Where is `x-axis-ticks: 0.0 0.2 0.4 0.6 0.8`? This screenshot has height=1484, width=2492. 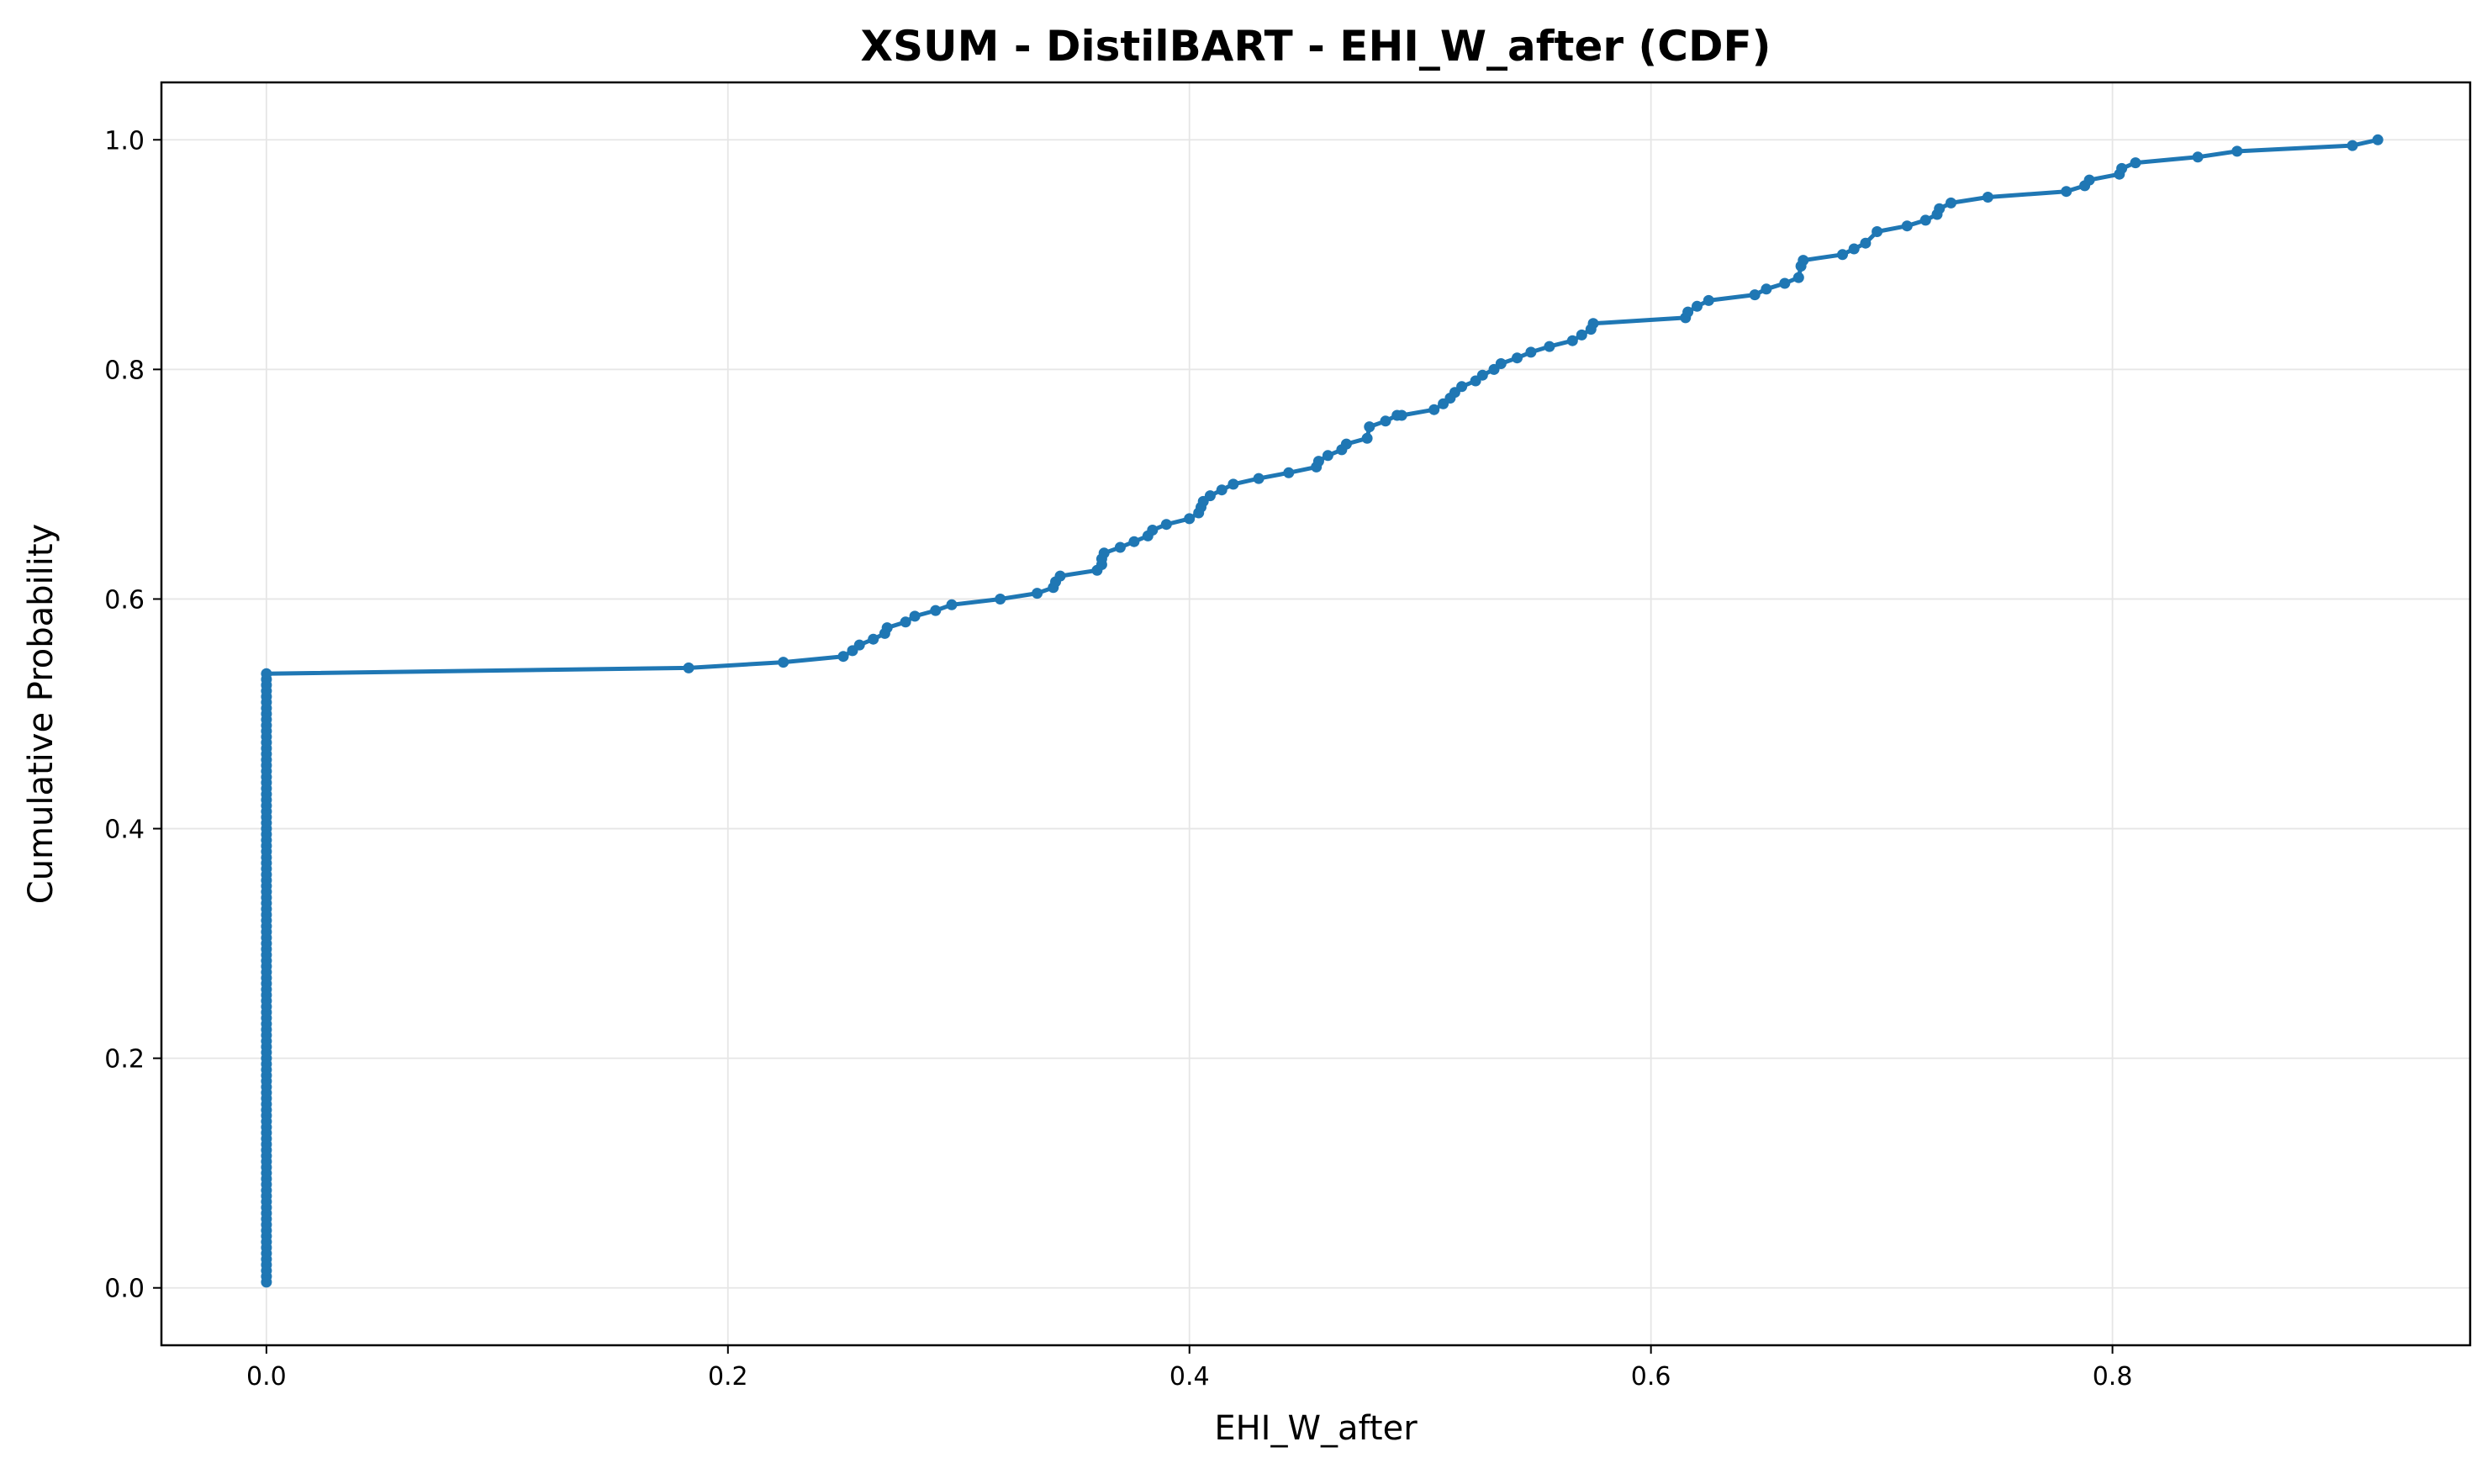
x-axis-ticks: 0.0 0.2 0.4 0.6 0.8 is located at coordinates (1189, 1368).